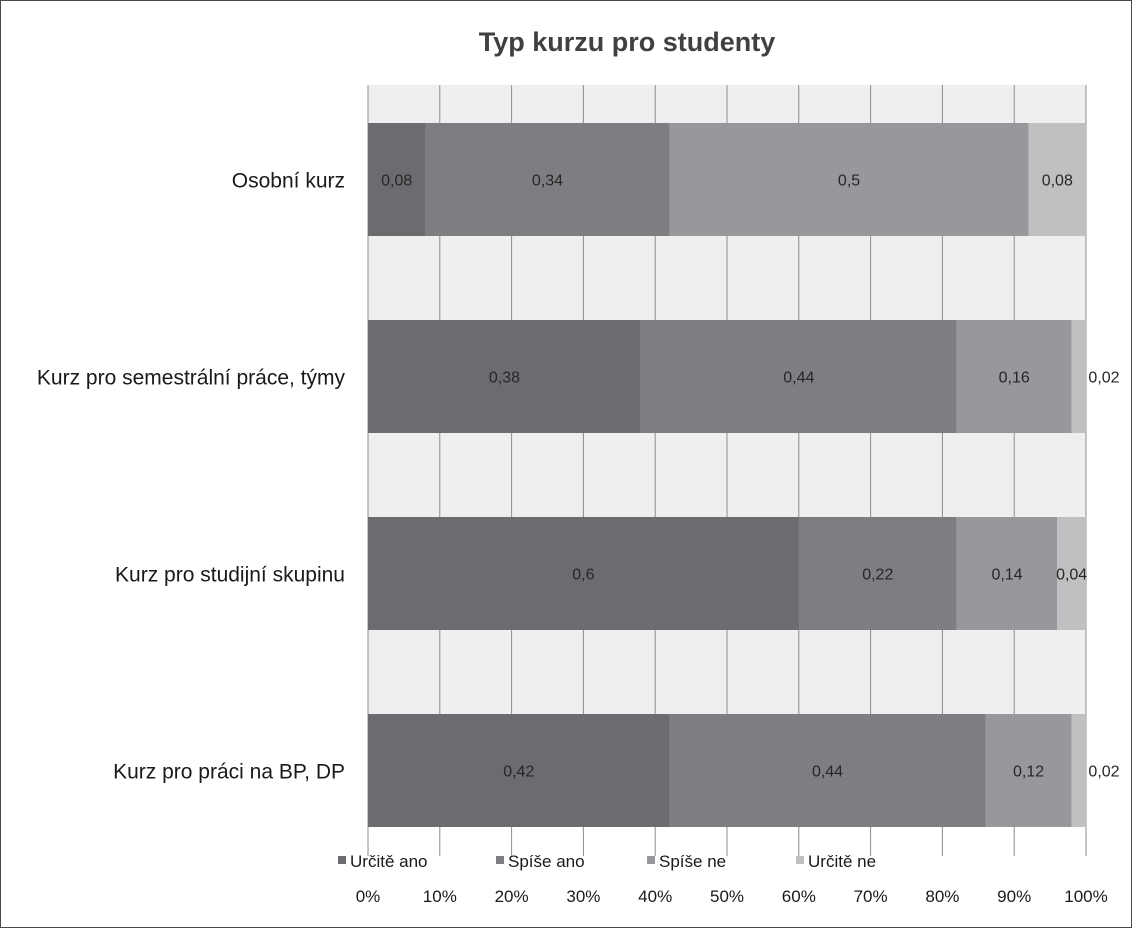 This screenshot has height=929, width=1132. I want to click on category-label: Kurz pro práci na BP, DP, so click(229, 772).